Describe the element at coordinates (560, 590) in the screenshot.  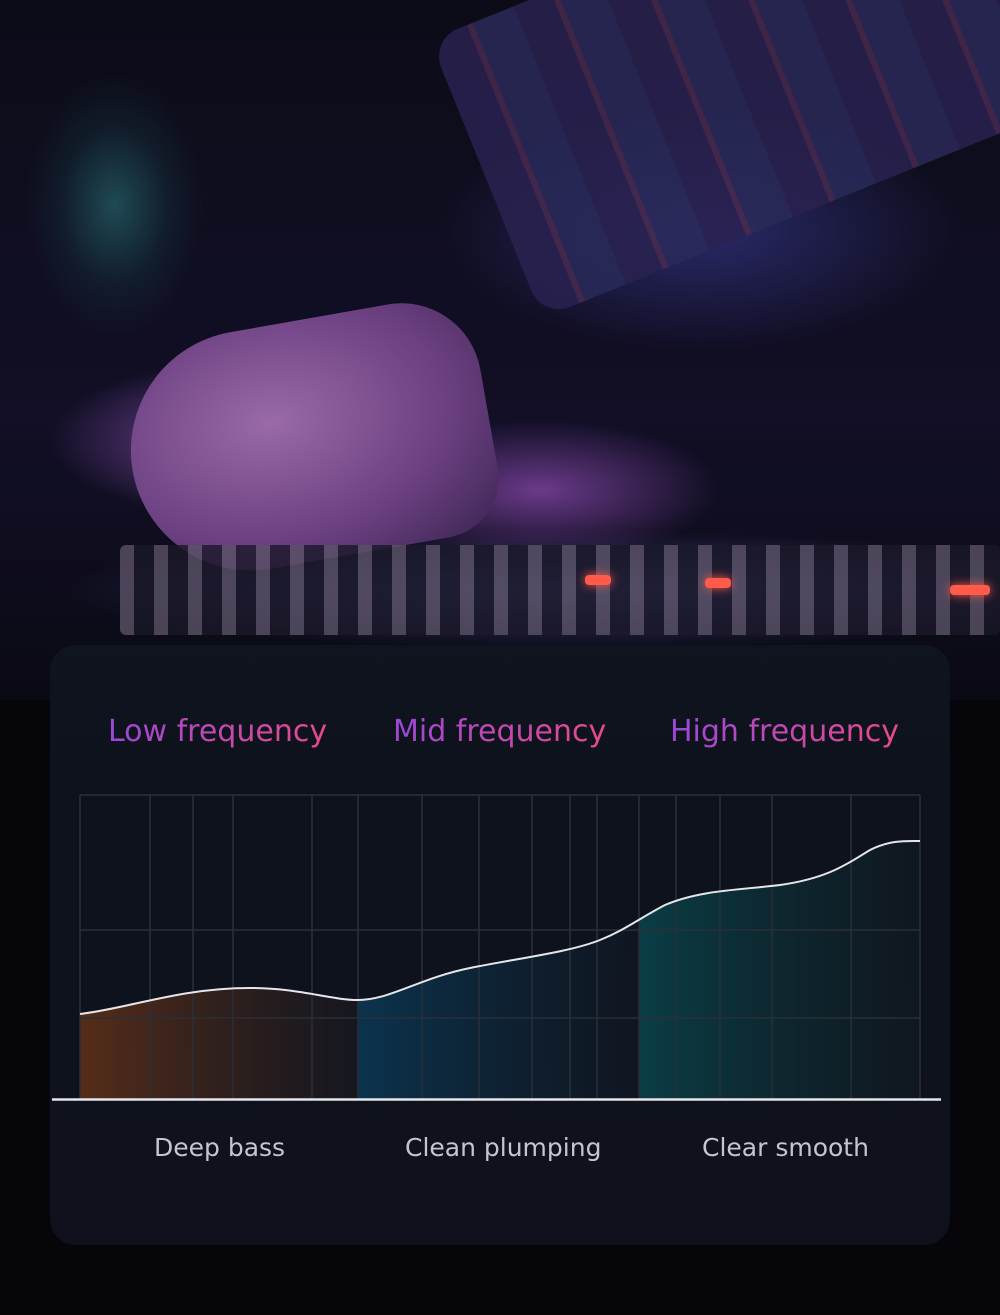
I see `mixing-console` at that location.